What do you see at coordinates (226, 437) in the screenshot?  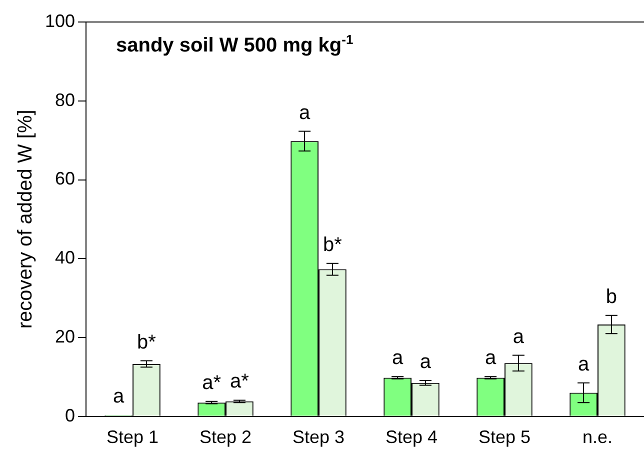 I see `x-tick-label: Step 2` at bounding box center [226, 437].